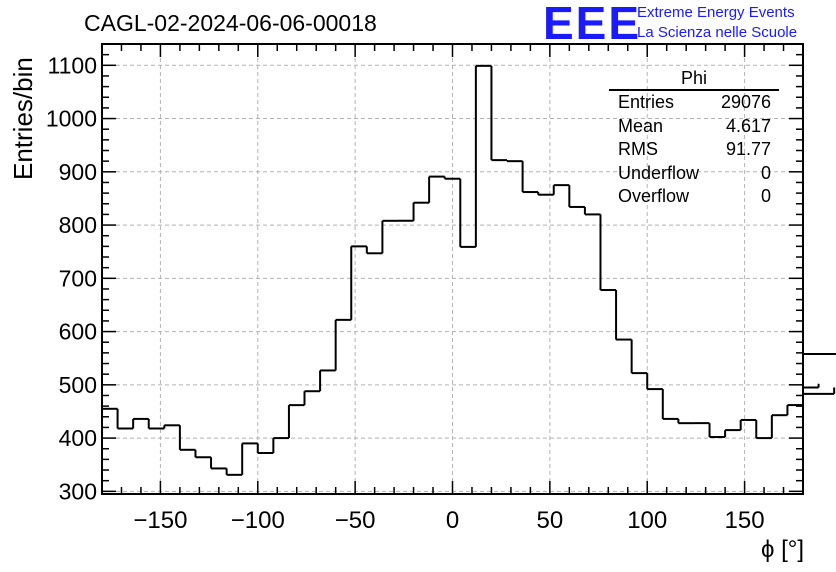  What do you see at coordinates (592, 24) in the screenshot?
I see `eee-logo: EEE` at bounding box center [592, 24].